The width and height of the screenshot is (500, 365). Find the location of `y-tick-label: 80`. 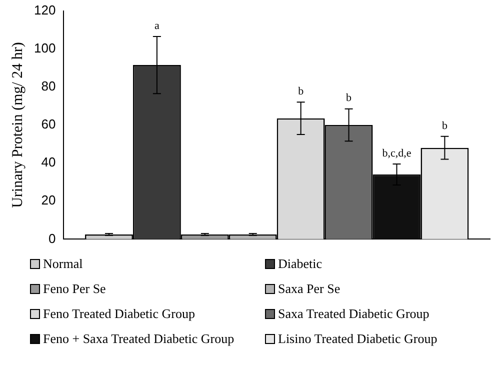

y-tick-label: 80 is located at coordinates (48, 86).